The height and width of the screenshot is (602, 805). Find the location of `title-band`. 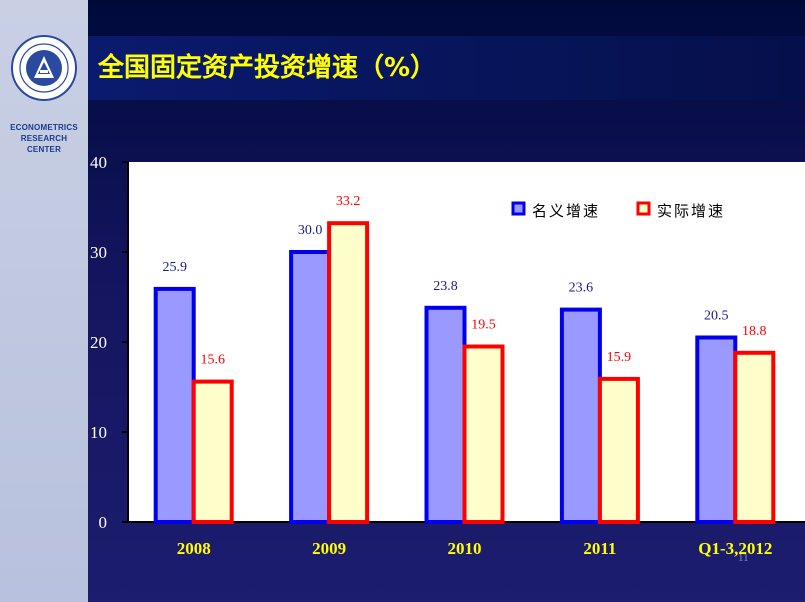

title-band is located at coordinates (446, 68).